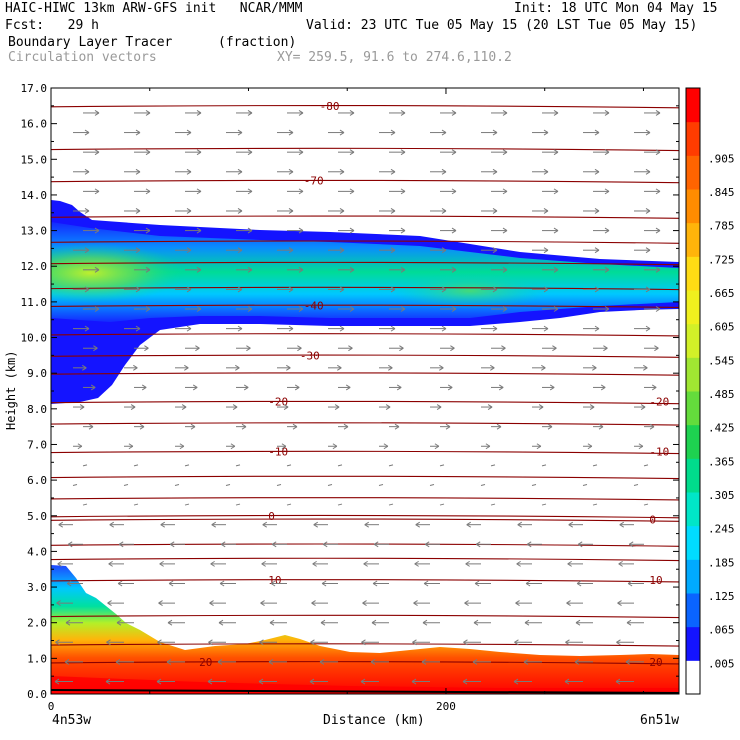 The image size is (740, 740). I want to click on y-tick-label: 17.0, so click(34, 88).